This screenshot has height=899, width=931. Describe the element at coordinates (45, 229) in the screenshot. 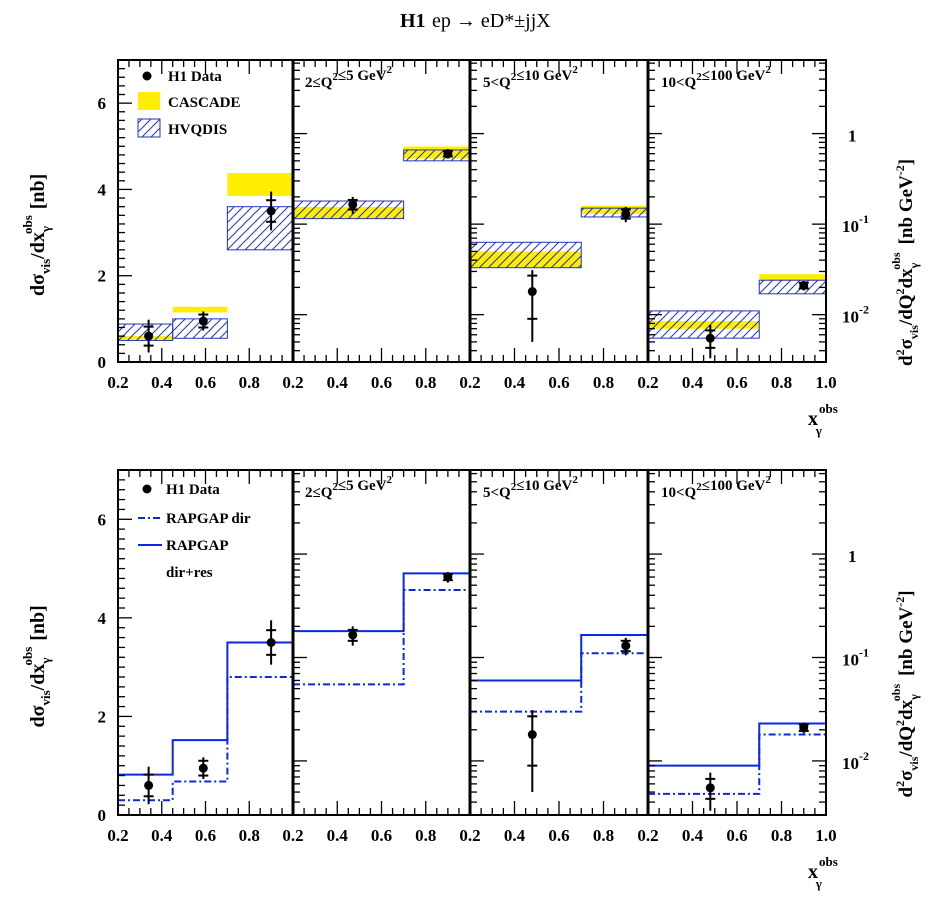

I see `y-axis-label-left-sub2: γ` at that location.